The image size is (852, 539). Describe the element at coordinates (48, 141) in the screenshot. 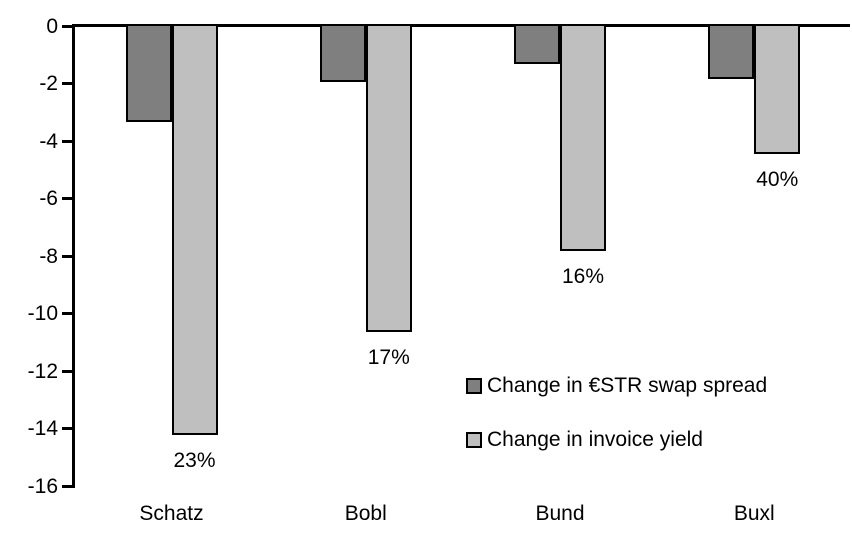

I see `y-axis-tick-label: -4` at that location.